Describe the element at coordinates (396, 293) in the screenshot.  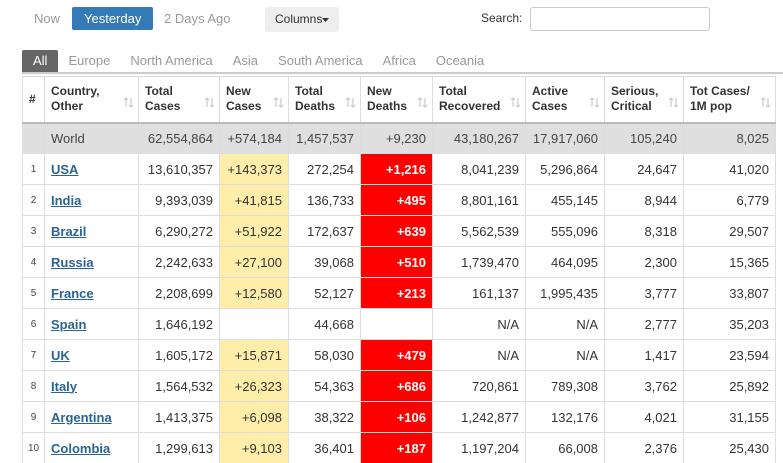
I see `cell: +213` at that location.